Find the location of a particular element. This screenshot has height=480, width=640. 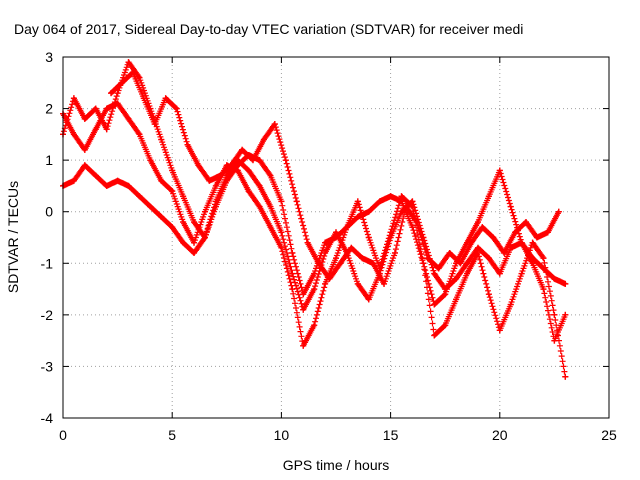

y-tick-label: 3 is located at coordinates (49, 57).